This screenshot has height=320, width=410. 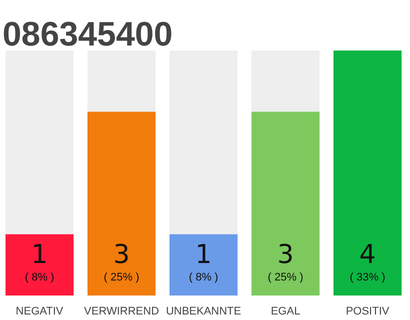 What do you see at coordinates (40, 312) in the screenshot?
I see `x-tick-label: NEGATIV` at bounding box center [40, 312].